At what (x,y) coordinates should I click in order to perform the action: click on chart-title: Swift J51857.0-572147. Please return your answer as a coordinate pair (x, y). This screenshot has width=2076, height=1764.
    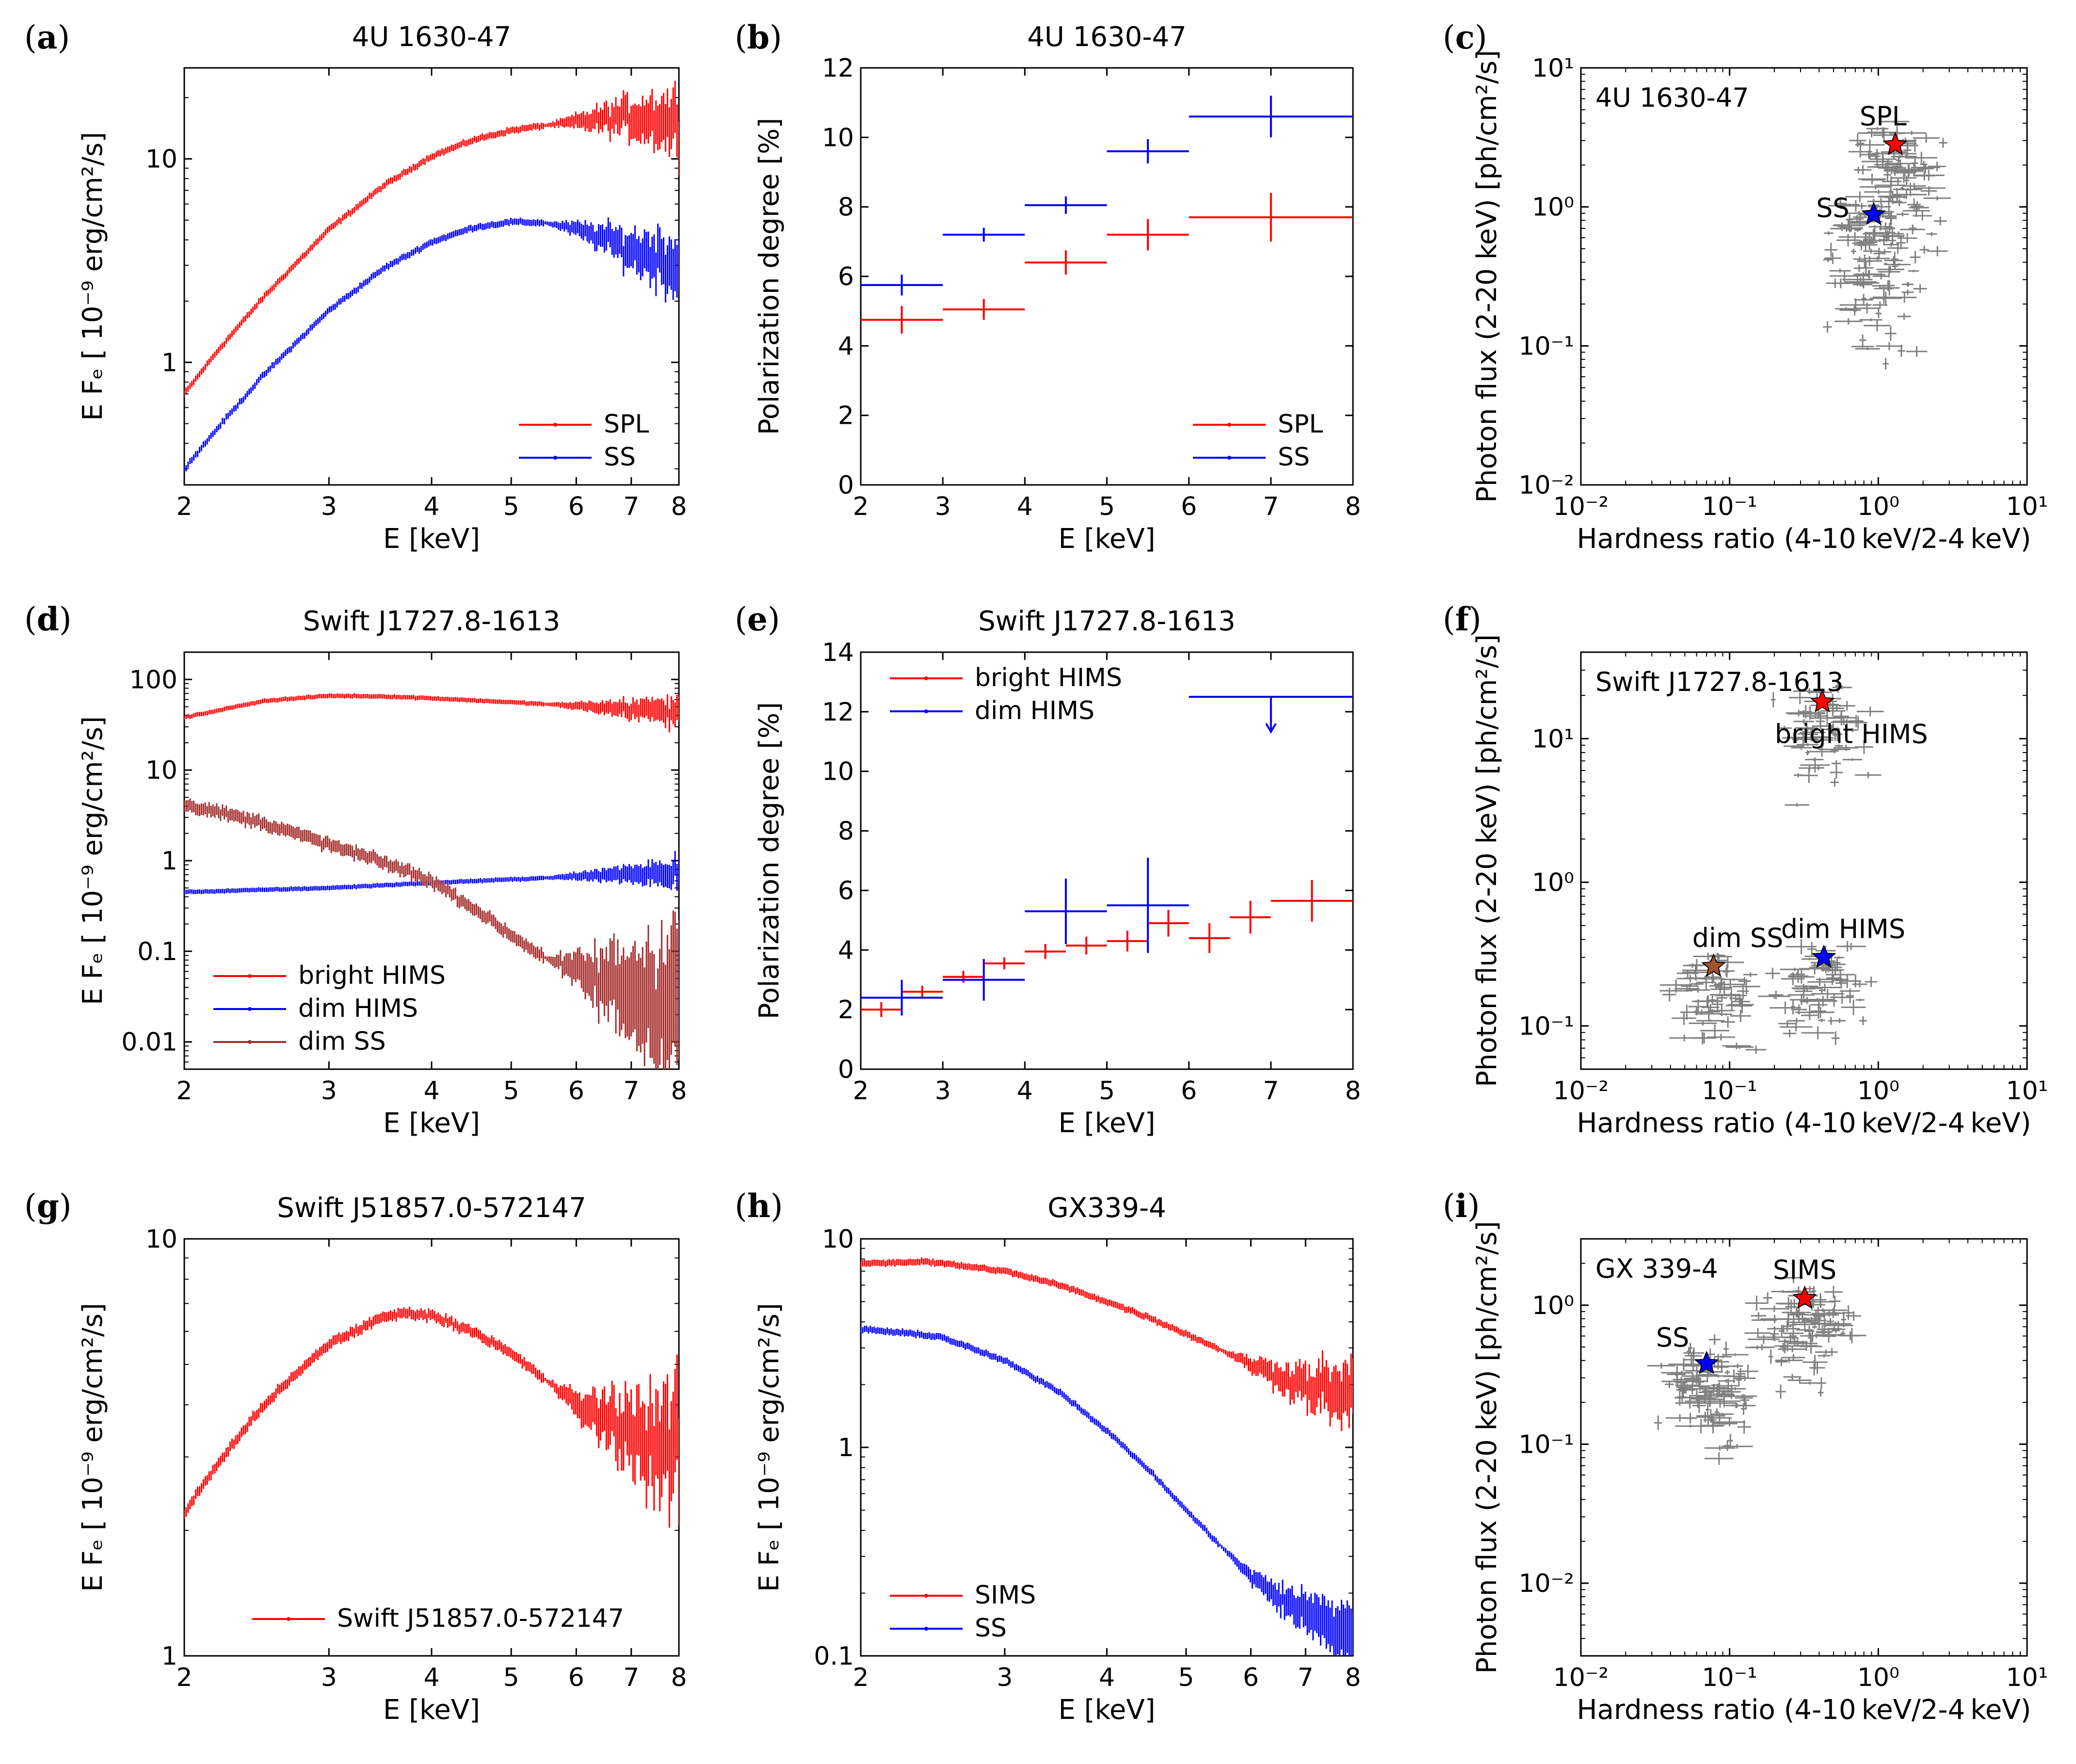
    Looking at the image, I should click on (432, 1208).